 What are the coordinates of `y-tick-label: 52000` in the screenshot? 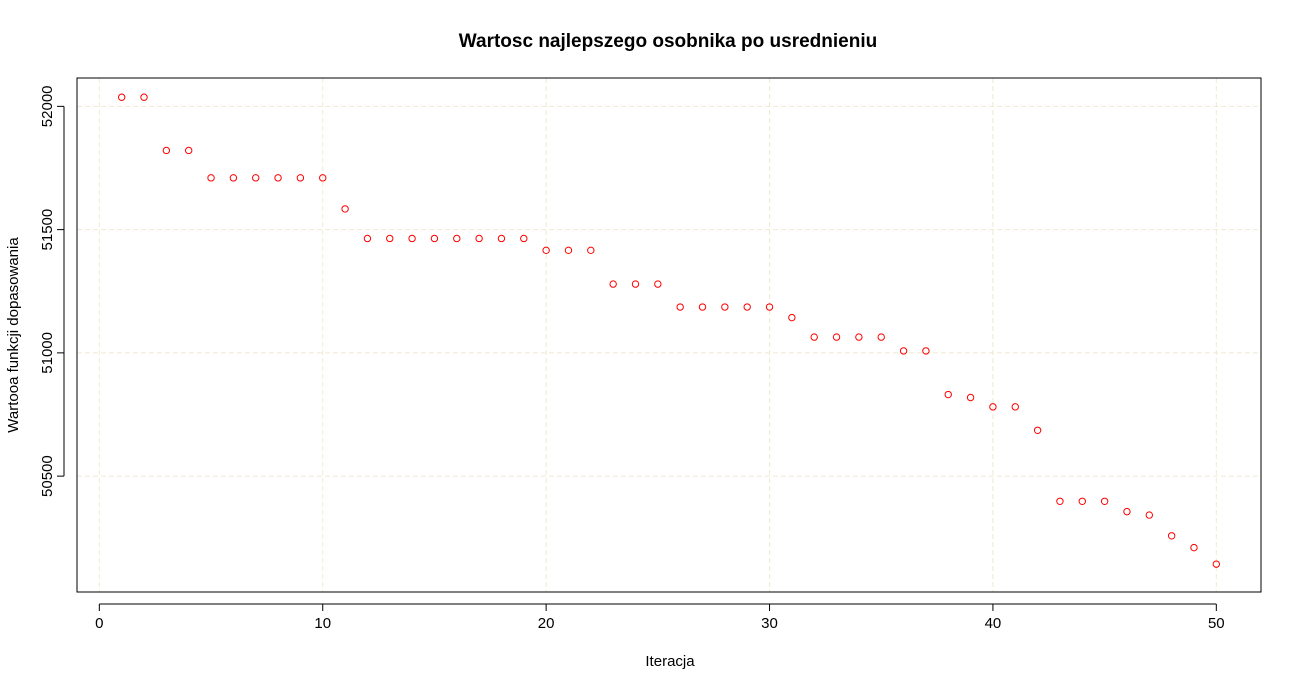 It's located at (47, 106).